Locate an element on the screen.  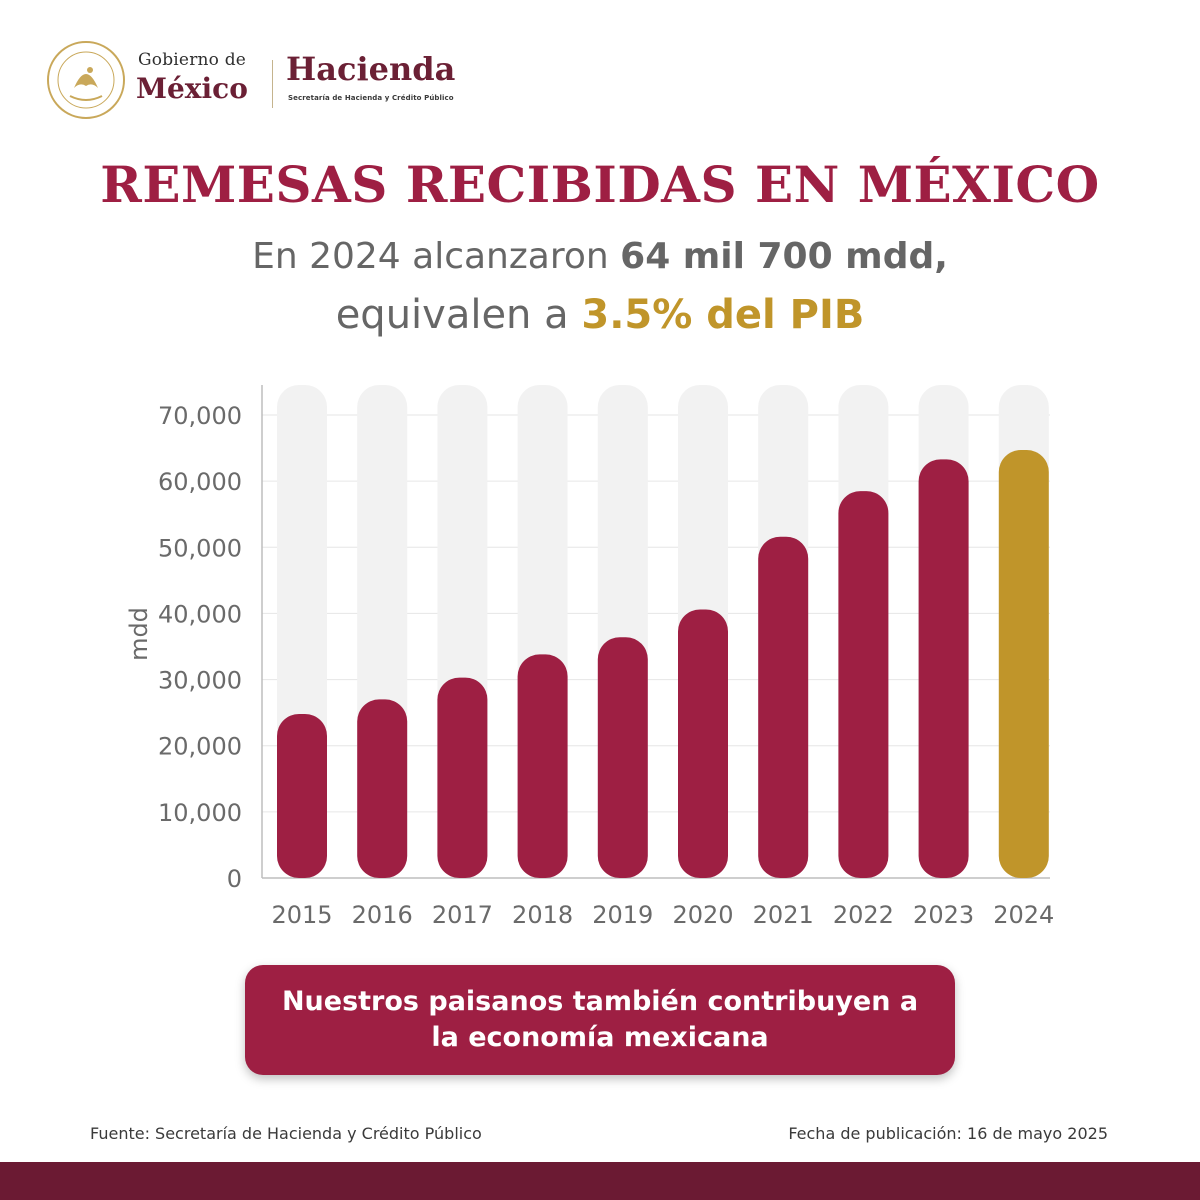
x-tick-label: 2015 is located at coordinates (301, 915).